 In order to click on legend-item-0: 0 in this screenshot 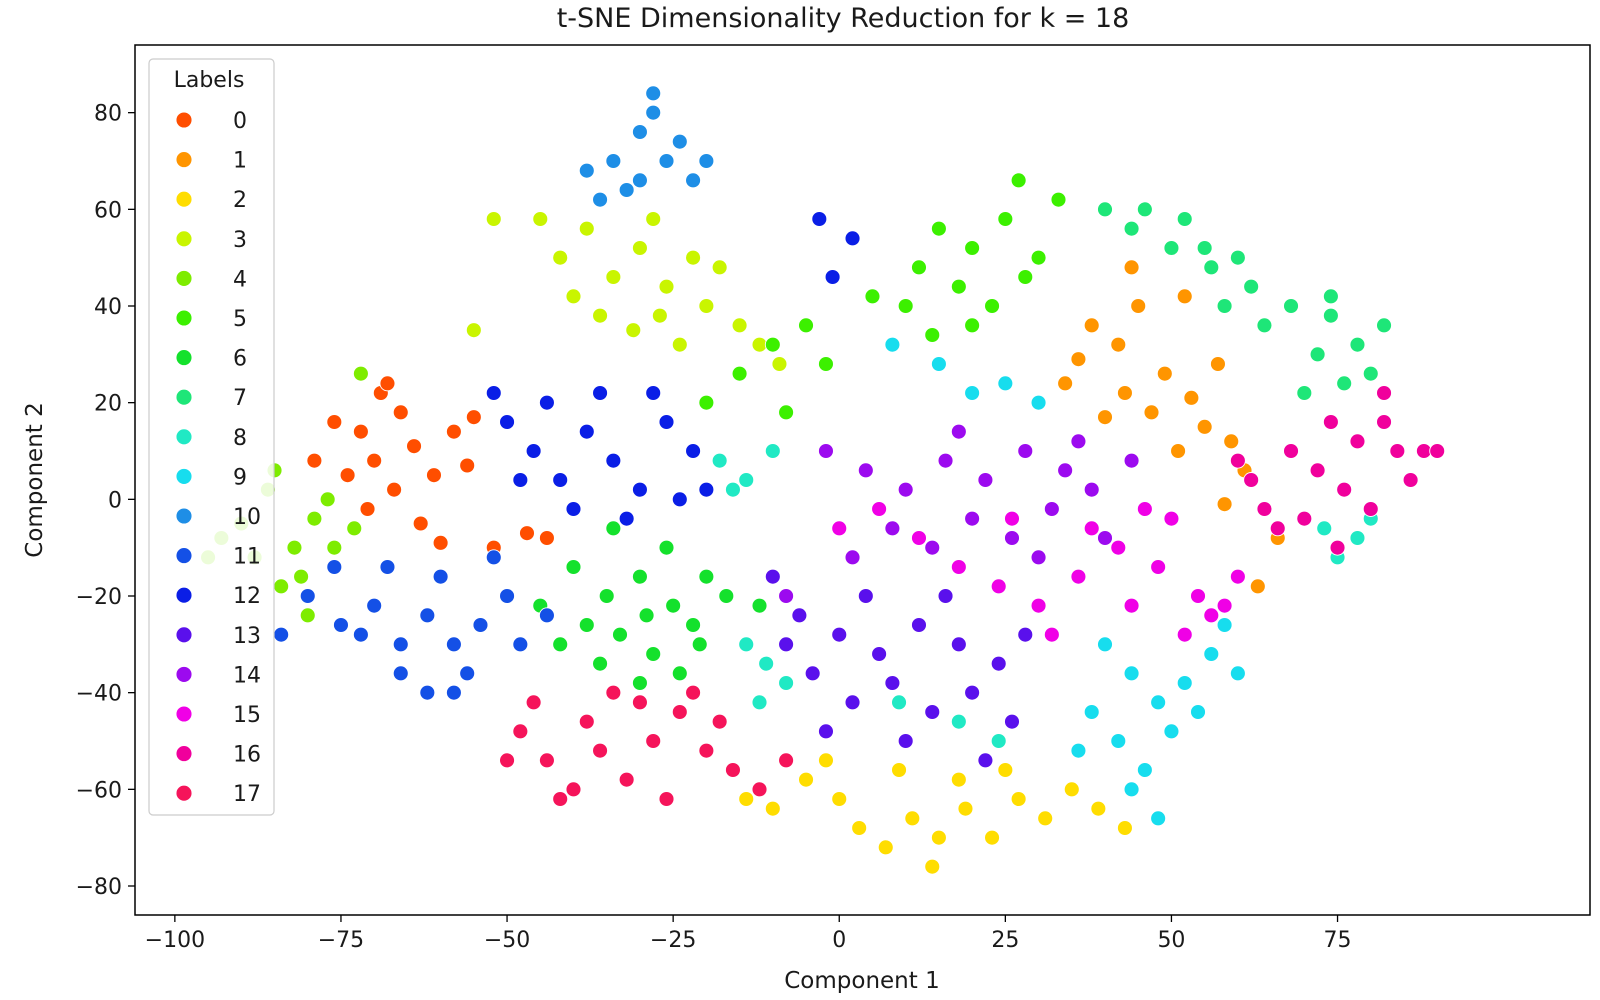, I will do `click(211, 121)`.